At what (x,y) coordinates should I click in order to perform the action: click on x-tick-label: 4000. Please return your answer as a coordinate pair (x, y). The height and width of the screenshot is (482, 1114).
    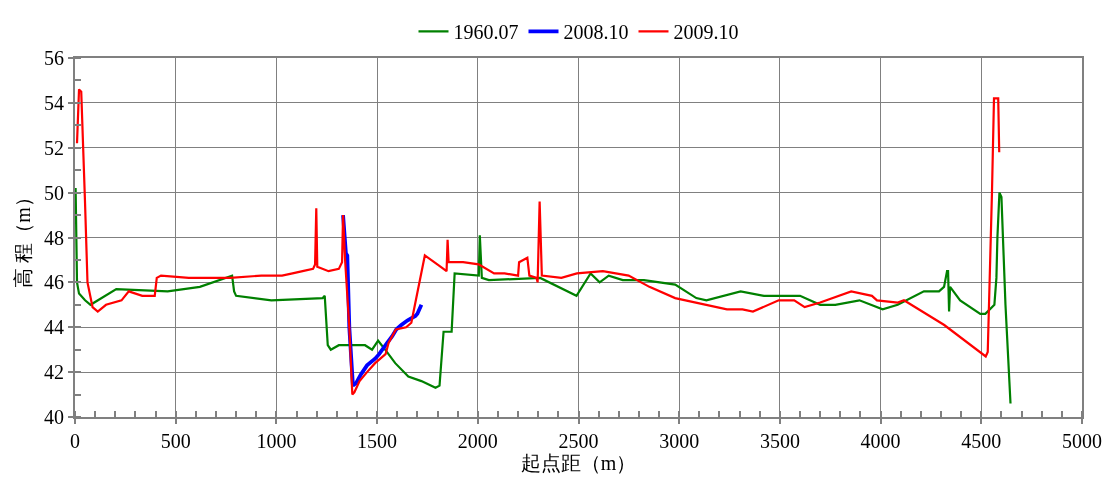
    Looking at the image, I should click on (880, 441).